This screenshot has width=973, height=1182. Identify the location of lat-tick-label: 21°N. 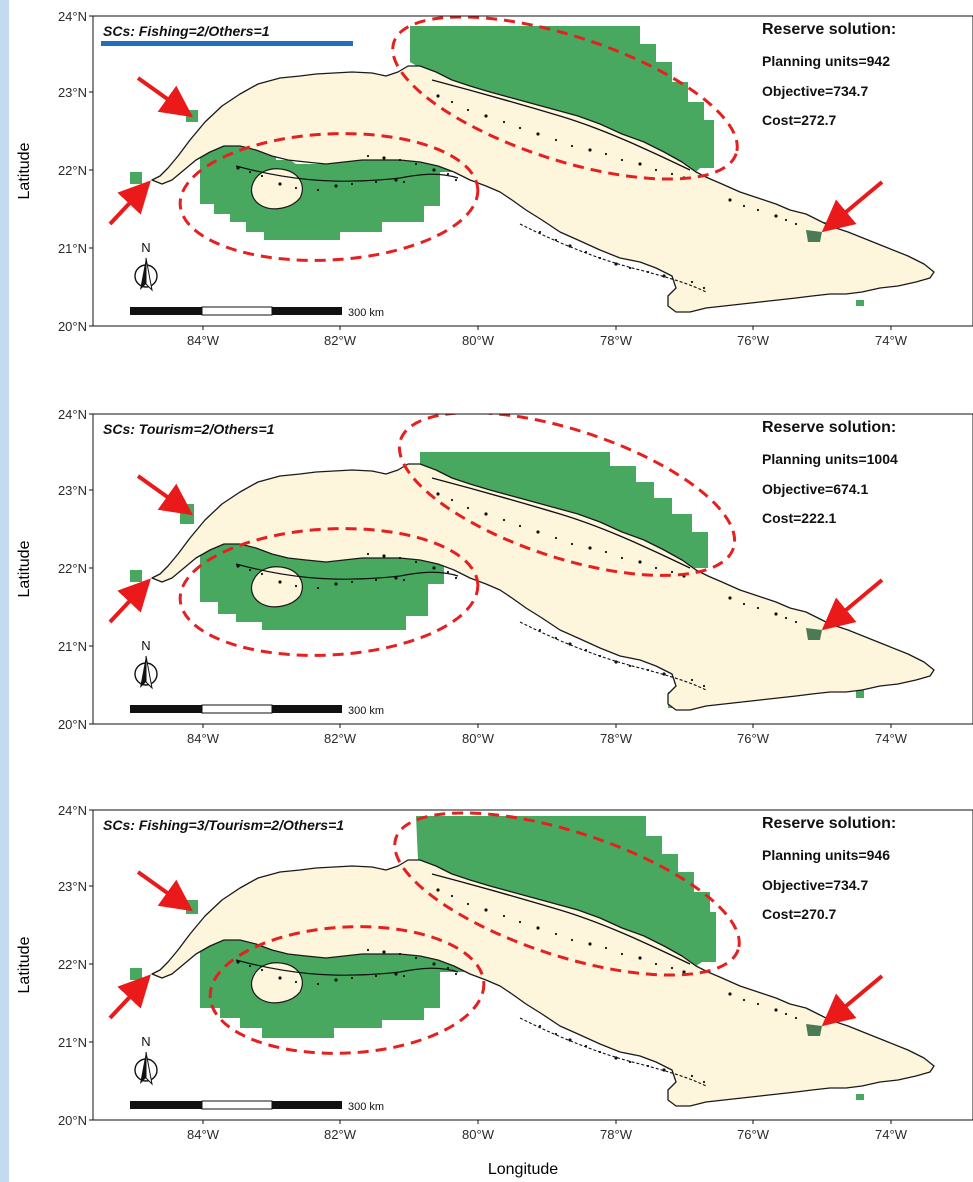
(72, 646).